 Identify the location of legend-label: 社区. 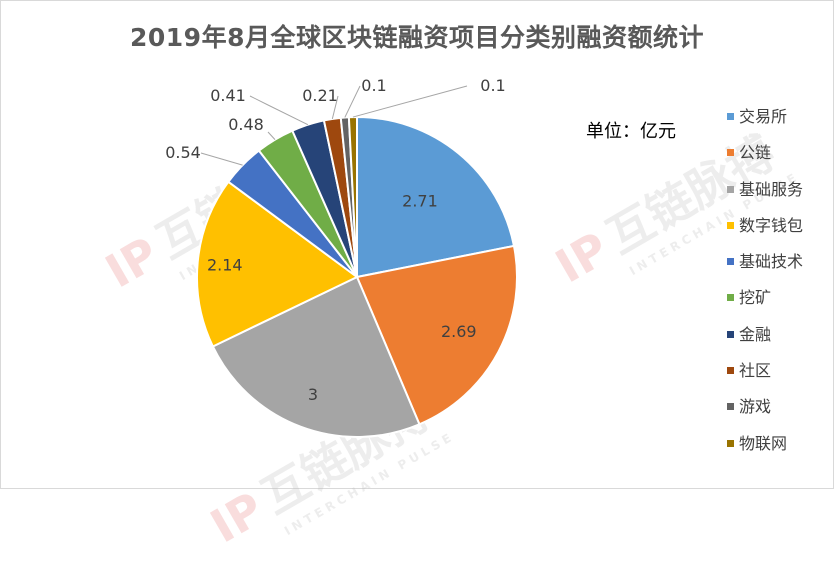
(755, 371).